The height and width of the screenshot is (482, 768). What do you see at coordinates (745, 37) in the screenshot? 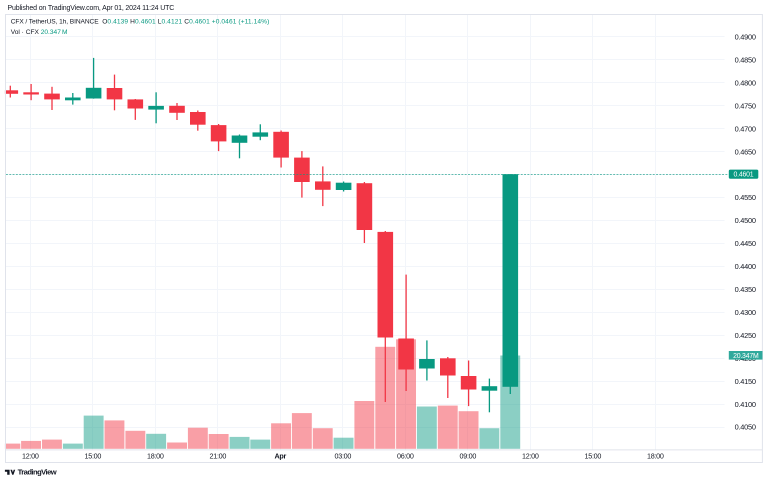
I see `svg-text: 0.4900` at bounding box center [745, 37].